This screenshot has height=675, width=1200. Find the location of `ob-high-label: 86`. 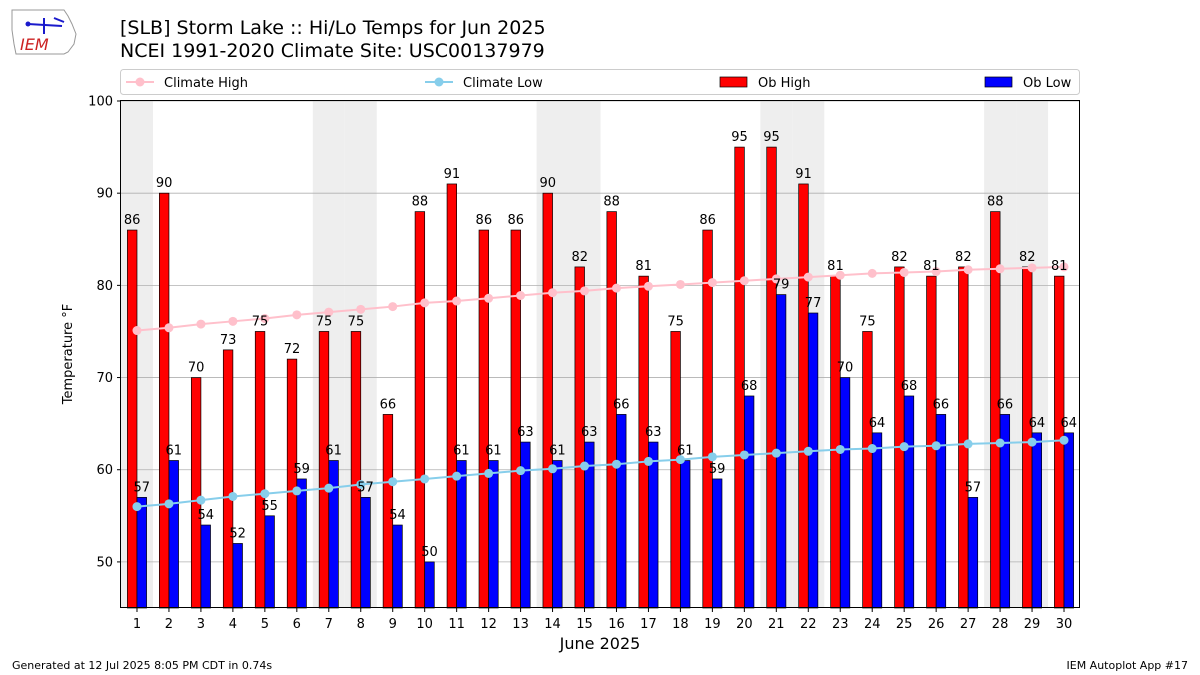

ob-high-label: 86 is located at coordinates (516, 220).